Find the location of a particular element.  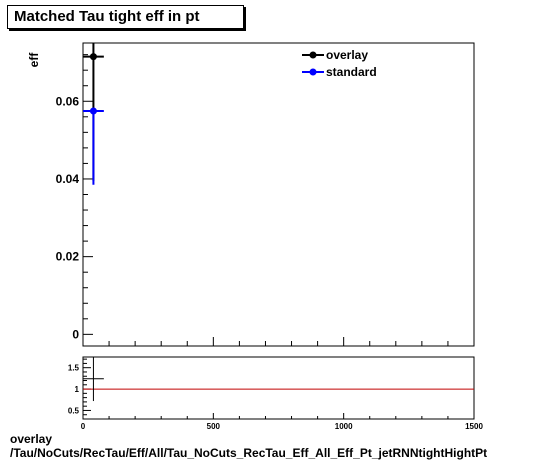

ratio-y-axis is located at coordinates (87, 387).